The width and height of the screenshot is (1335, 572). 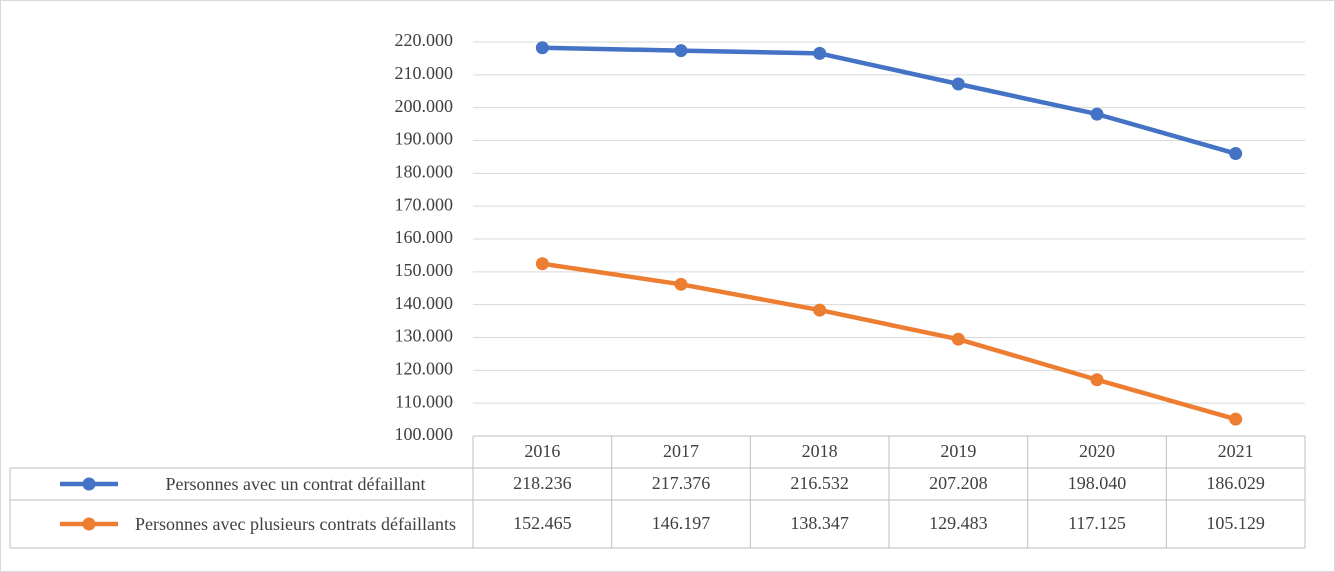 What do you see at coordinates (958, 523) in the screenshot?
I see `data-label: 129.483` at bounding box center [958, 523].